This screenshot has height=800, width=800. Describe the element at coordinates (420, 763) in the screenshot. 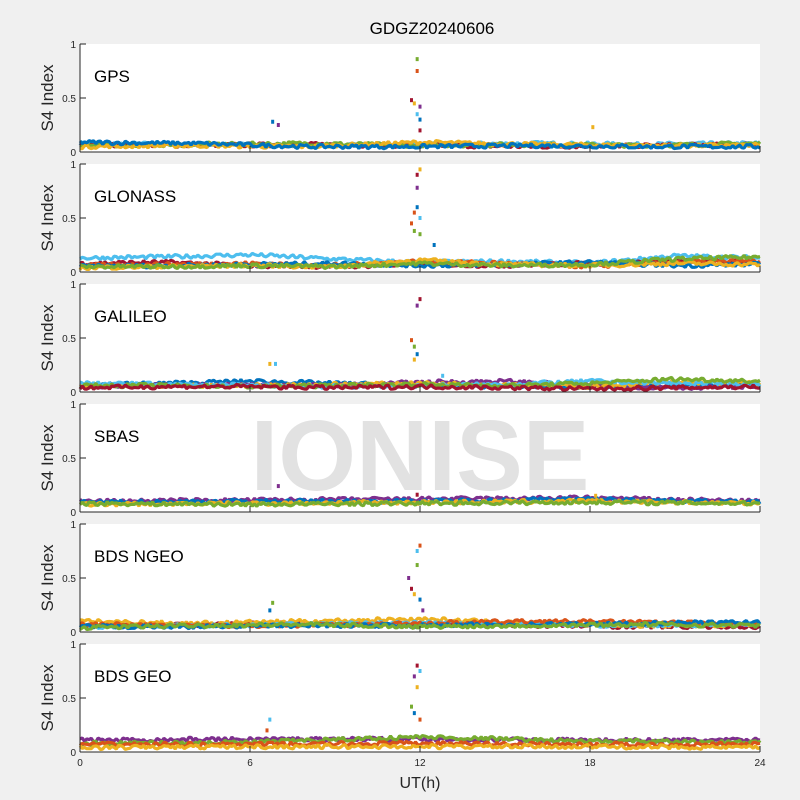

I see `x-tick-label: 12` at that location.